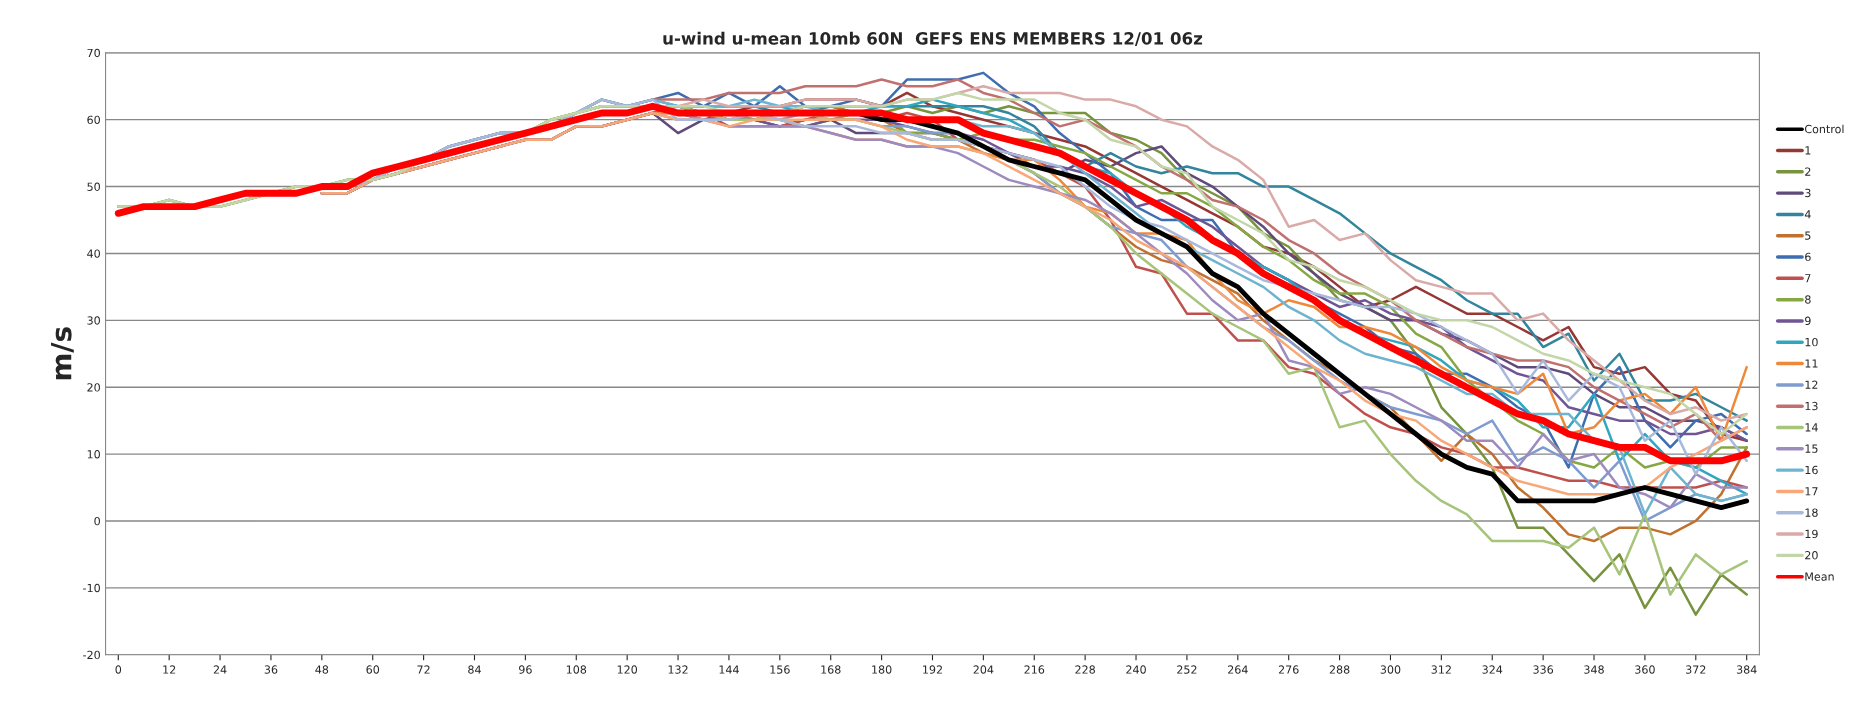  Describe the element at coordinates (271, 669) in the screenshot. I see `x-tick-label: 36` at that location.